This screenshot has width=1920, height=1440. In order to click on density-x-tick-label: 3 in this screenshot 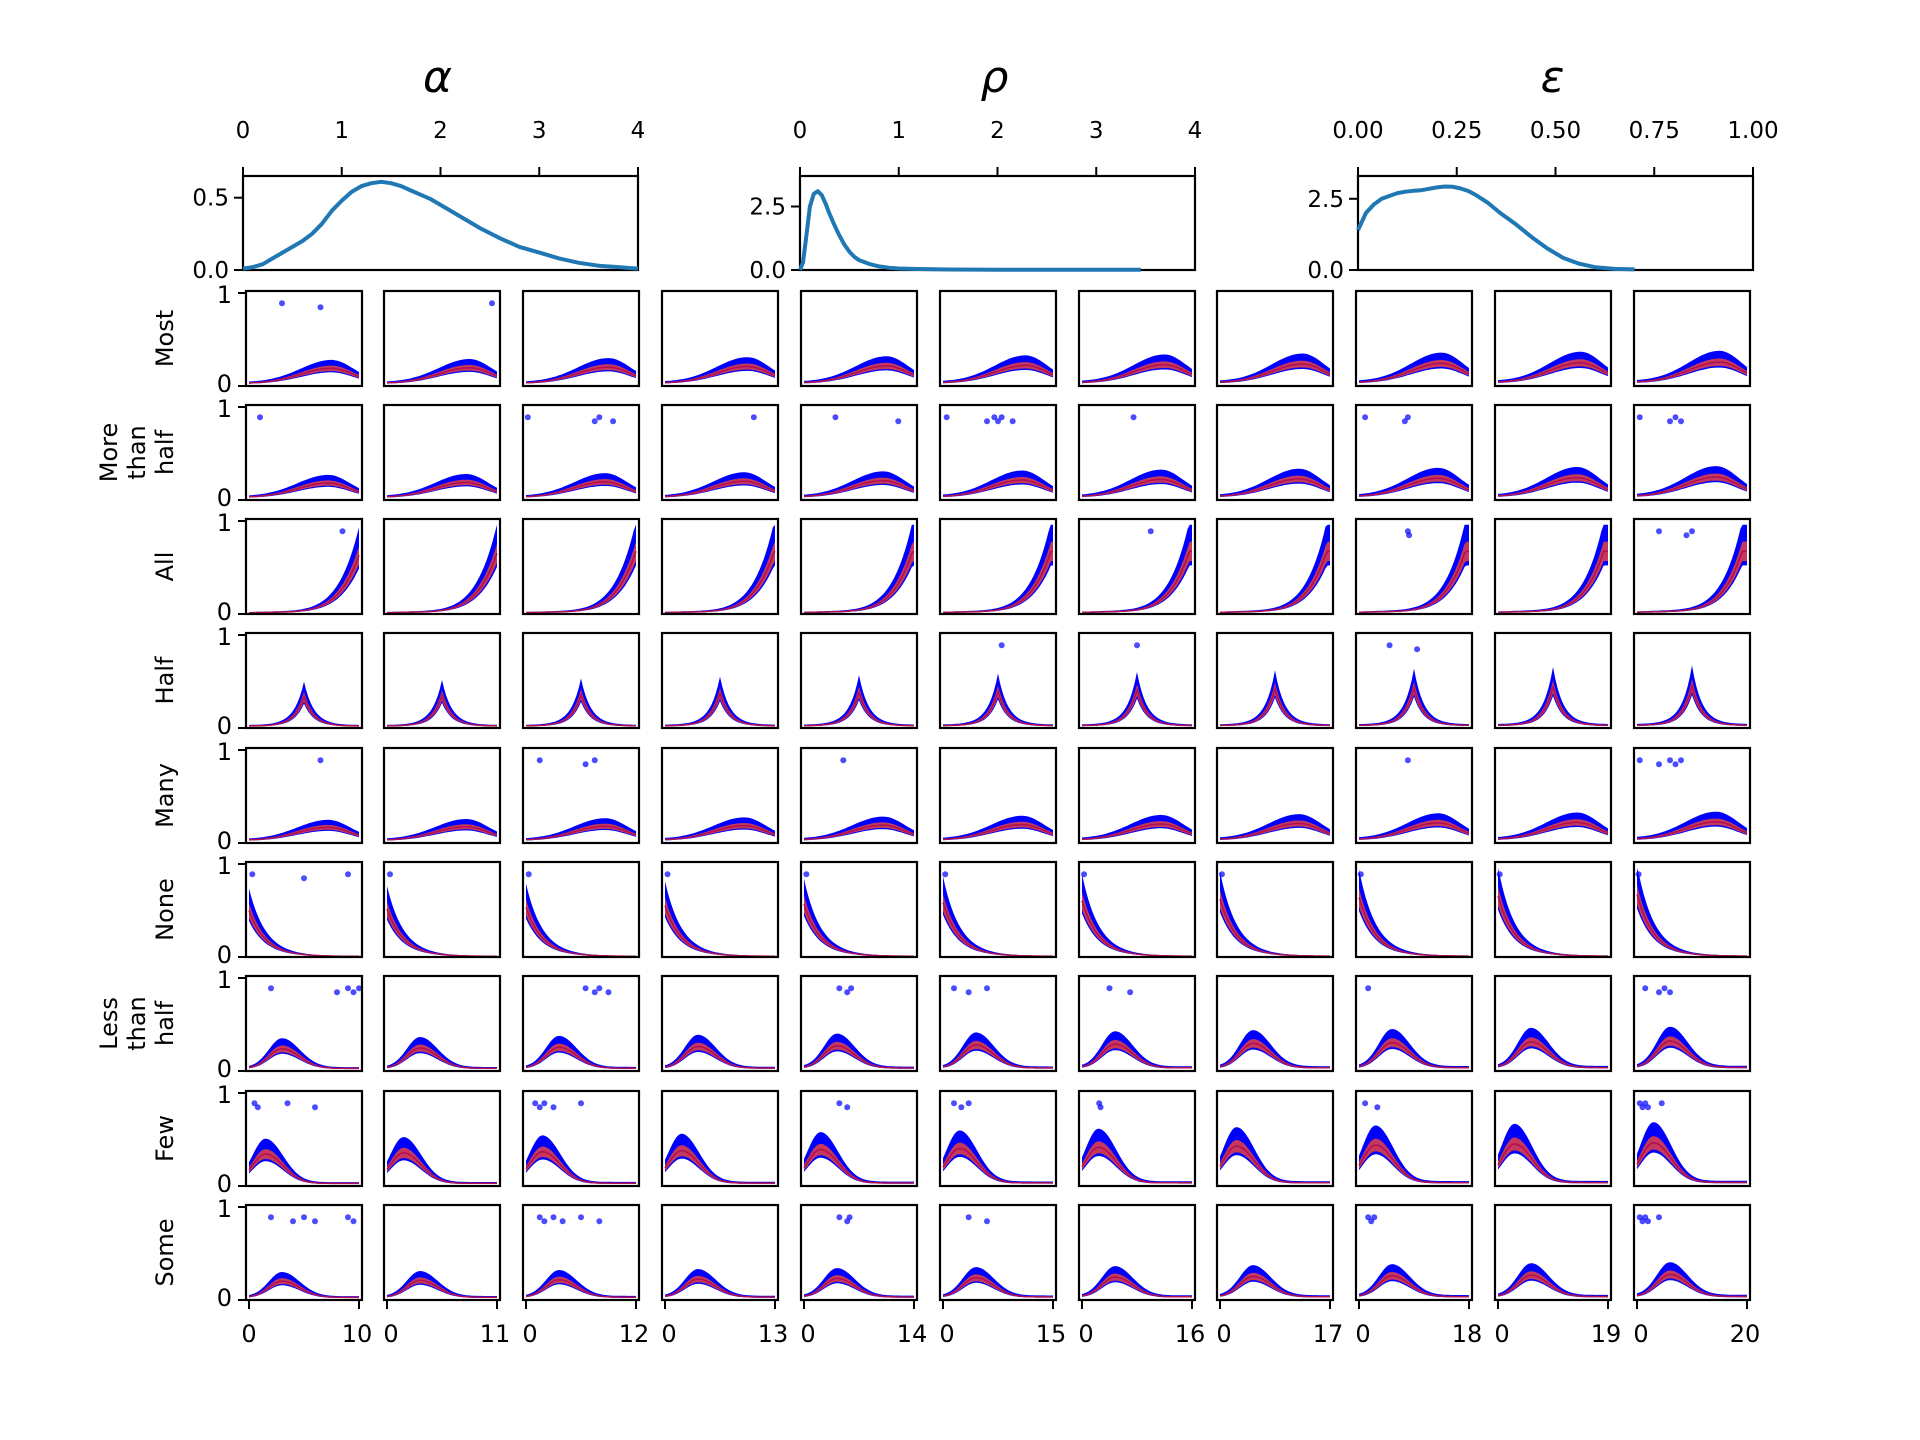, I will do `click(539, 131)`.